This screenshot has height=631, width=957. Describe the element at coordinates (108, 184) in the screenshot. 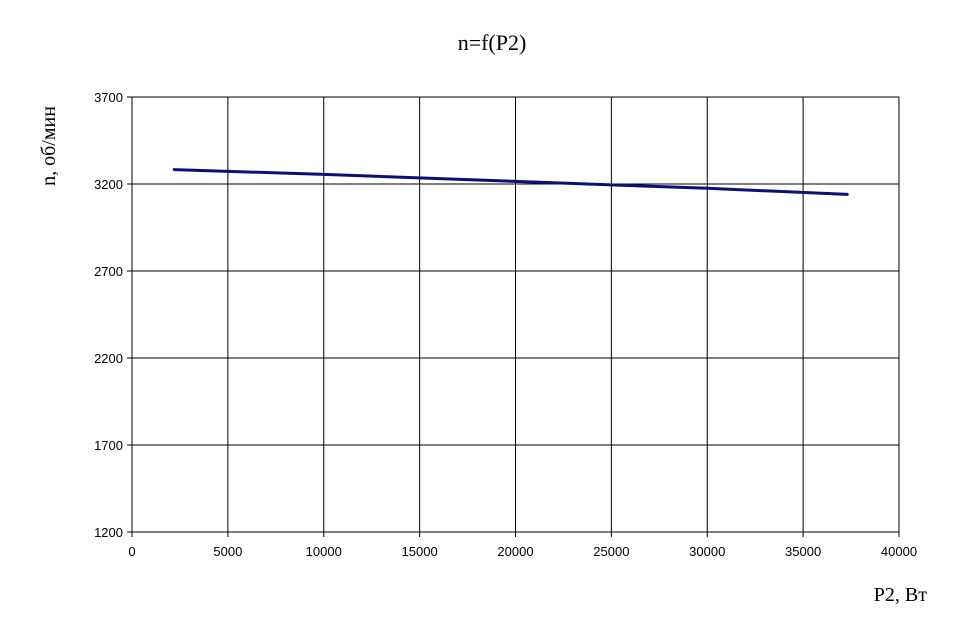

I see `y-tick-label: 3200` at that location.